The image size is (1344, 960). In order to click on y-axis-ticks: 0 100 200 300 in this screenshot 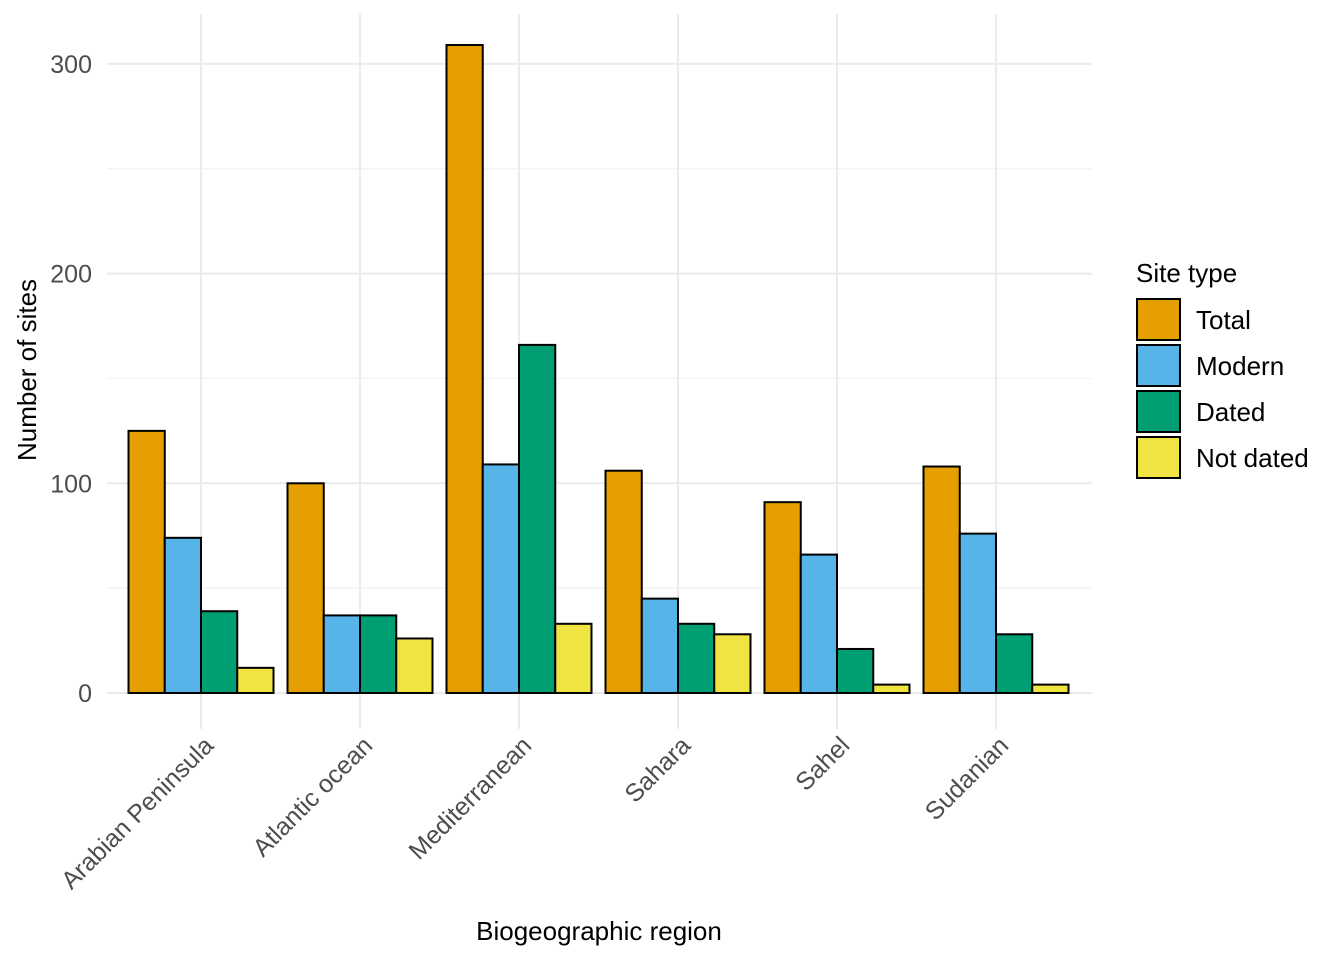, I will do `click(71, 379)`.